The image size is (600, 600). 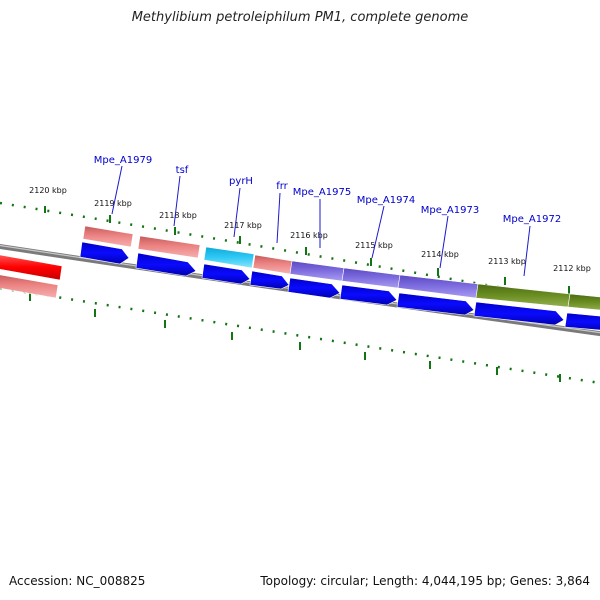 What do you see at coordinates (169, 247) in the screenshot?
I see `feature-tsf` at bounding box center [169, 247].